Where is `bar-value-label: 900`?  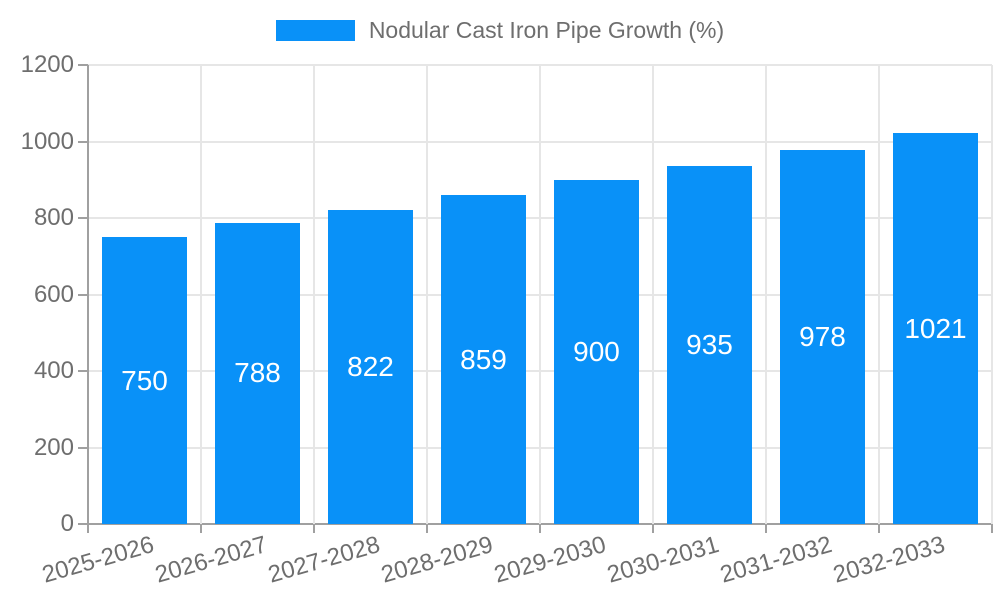
bar-value-label: 900 is located at coordinates (596, 351).